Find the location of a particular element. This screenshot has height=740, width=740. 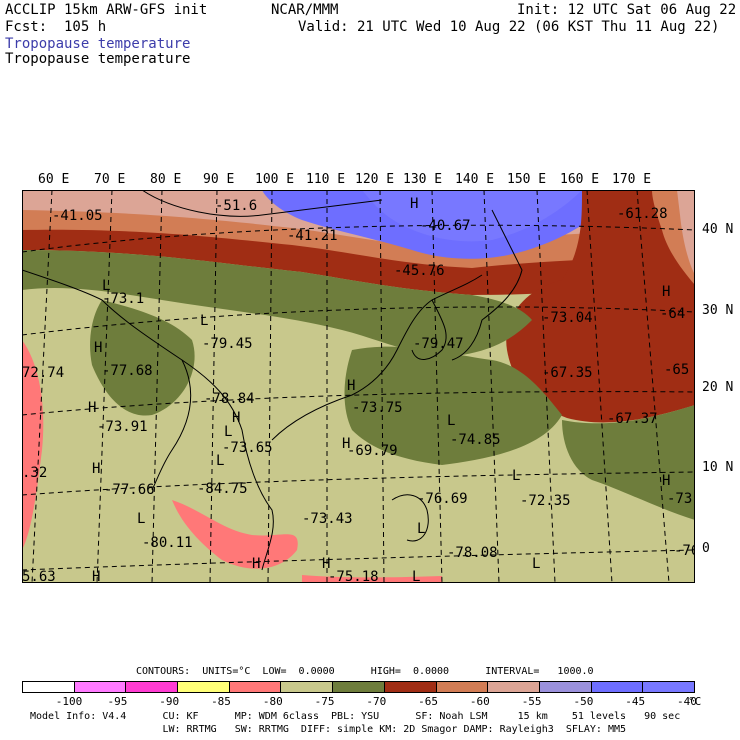

contour-label: -79.47 is located at coordinates (438, 344).